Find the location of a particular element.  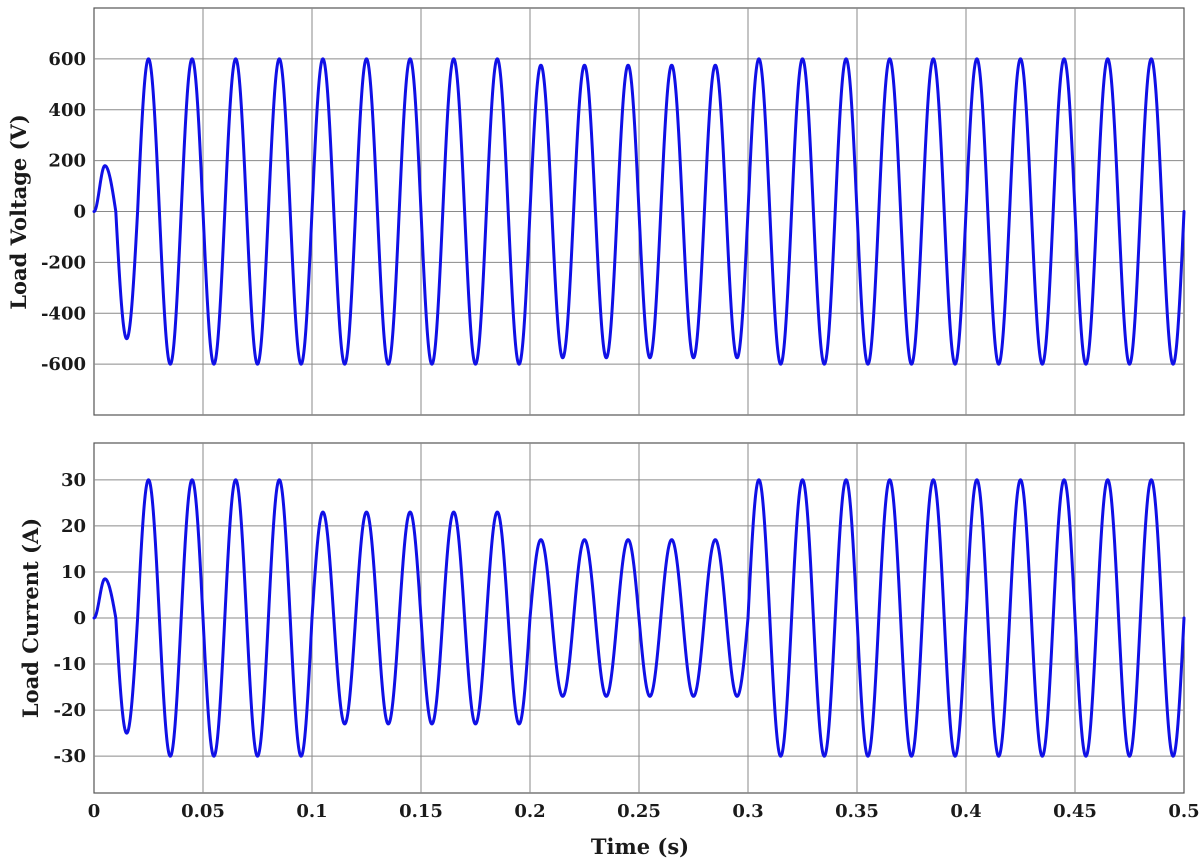

voltage-y-tick-label: -200 is located at coordinates (63, 262).